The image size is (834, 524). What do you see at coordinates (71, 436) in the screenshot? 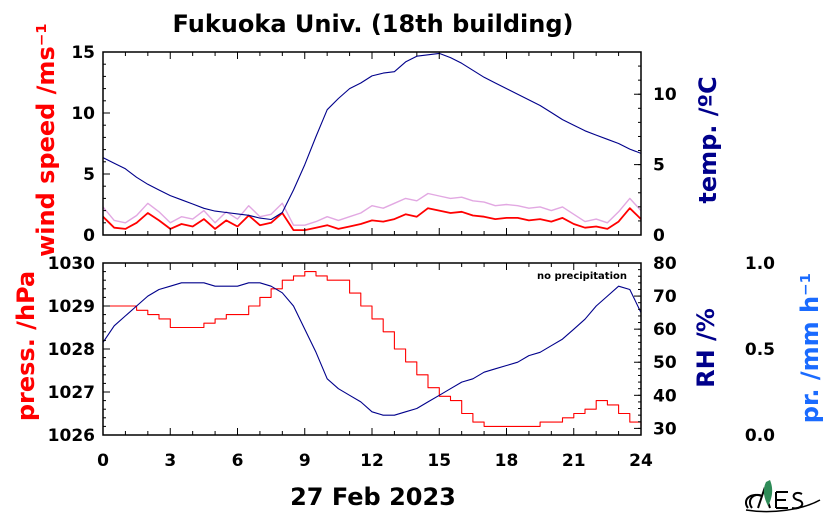
I see `y-tick-label-pressure: 1026` at bounding box center [71, 436].